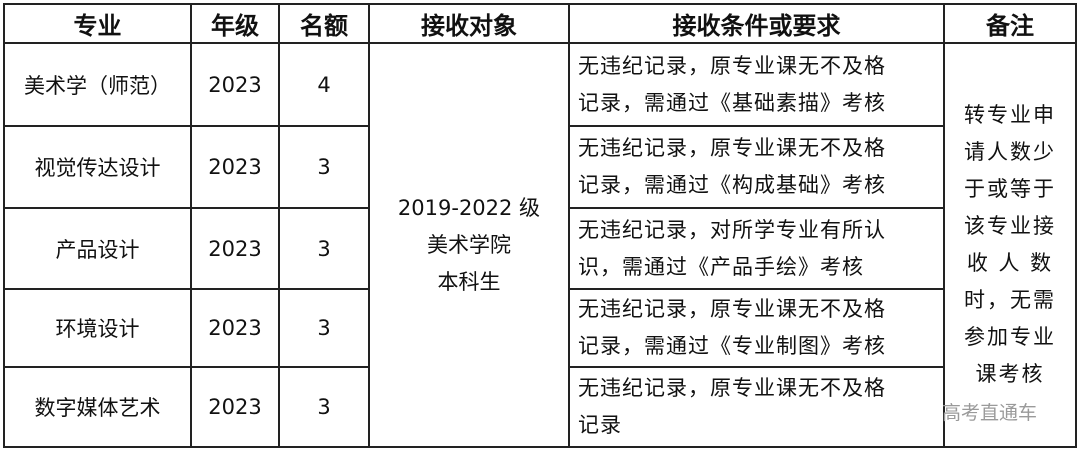 This screenshot has height=450, width=1080. Describe the element at coordinates (1010, 374) in the screenshot. I see `note-line: 课考核` at that location.